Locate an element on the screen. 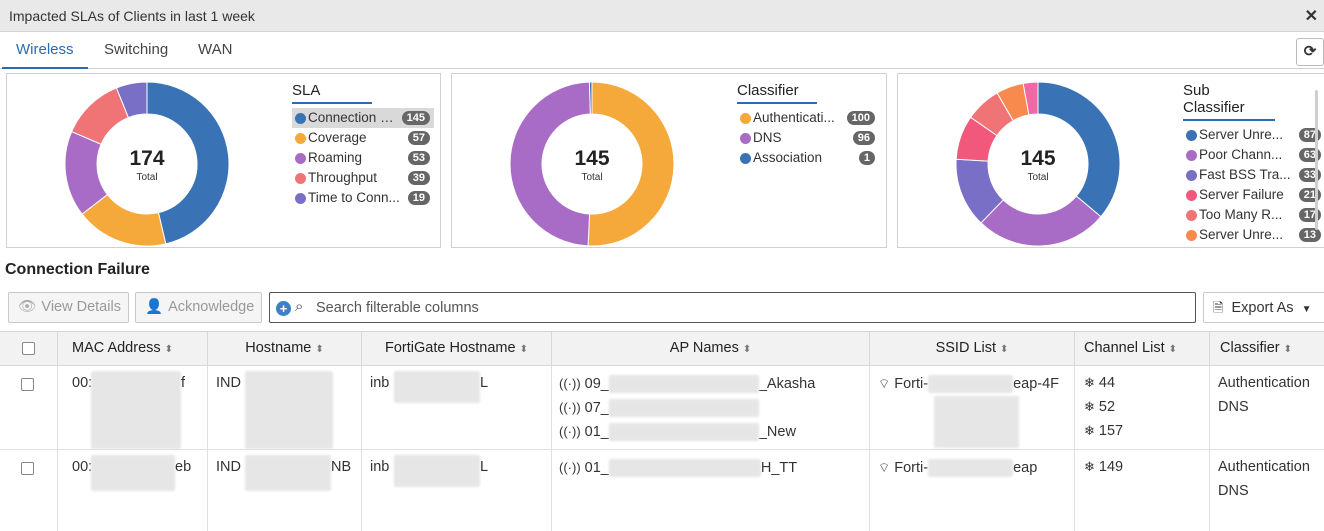 This screenshot has width=1324, height=531. sla-total-value: 174 is located at coordinates (147, 158).